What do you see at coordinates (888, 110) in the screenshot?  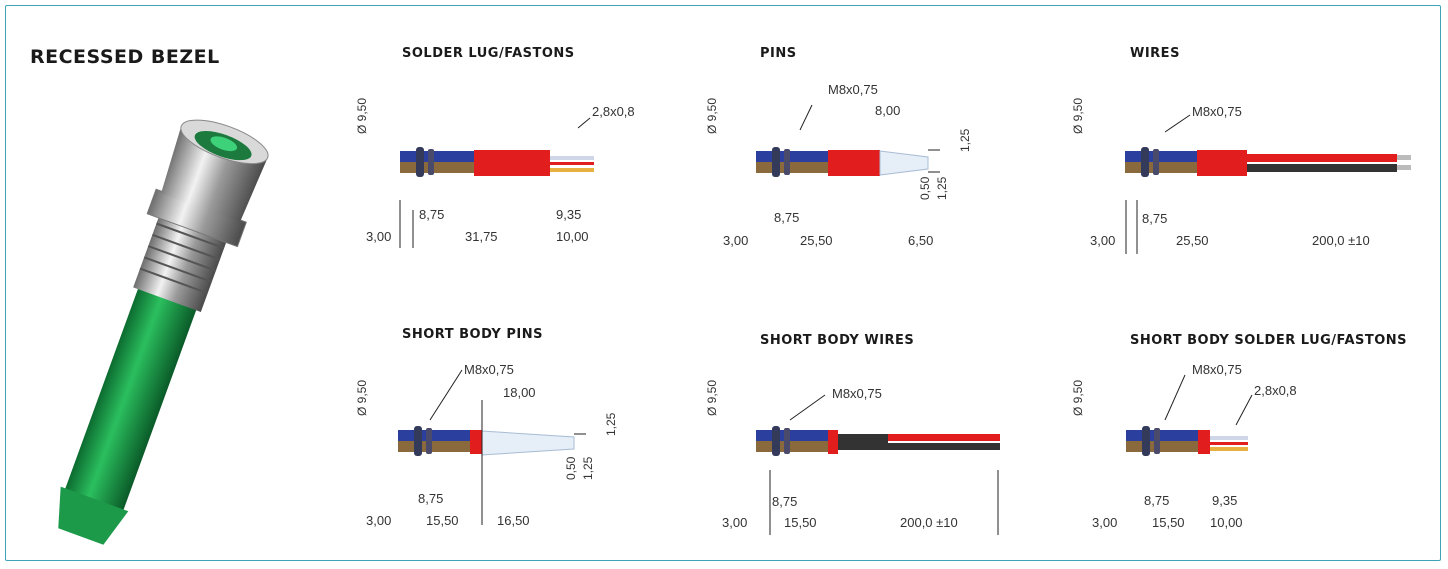 I see `terminal-label: 8,00` at bounding box center [888, 110].